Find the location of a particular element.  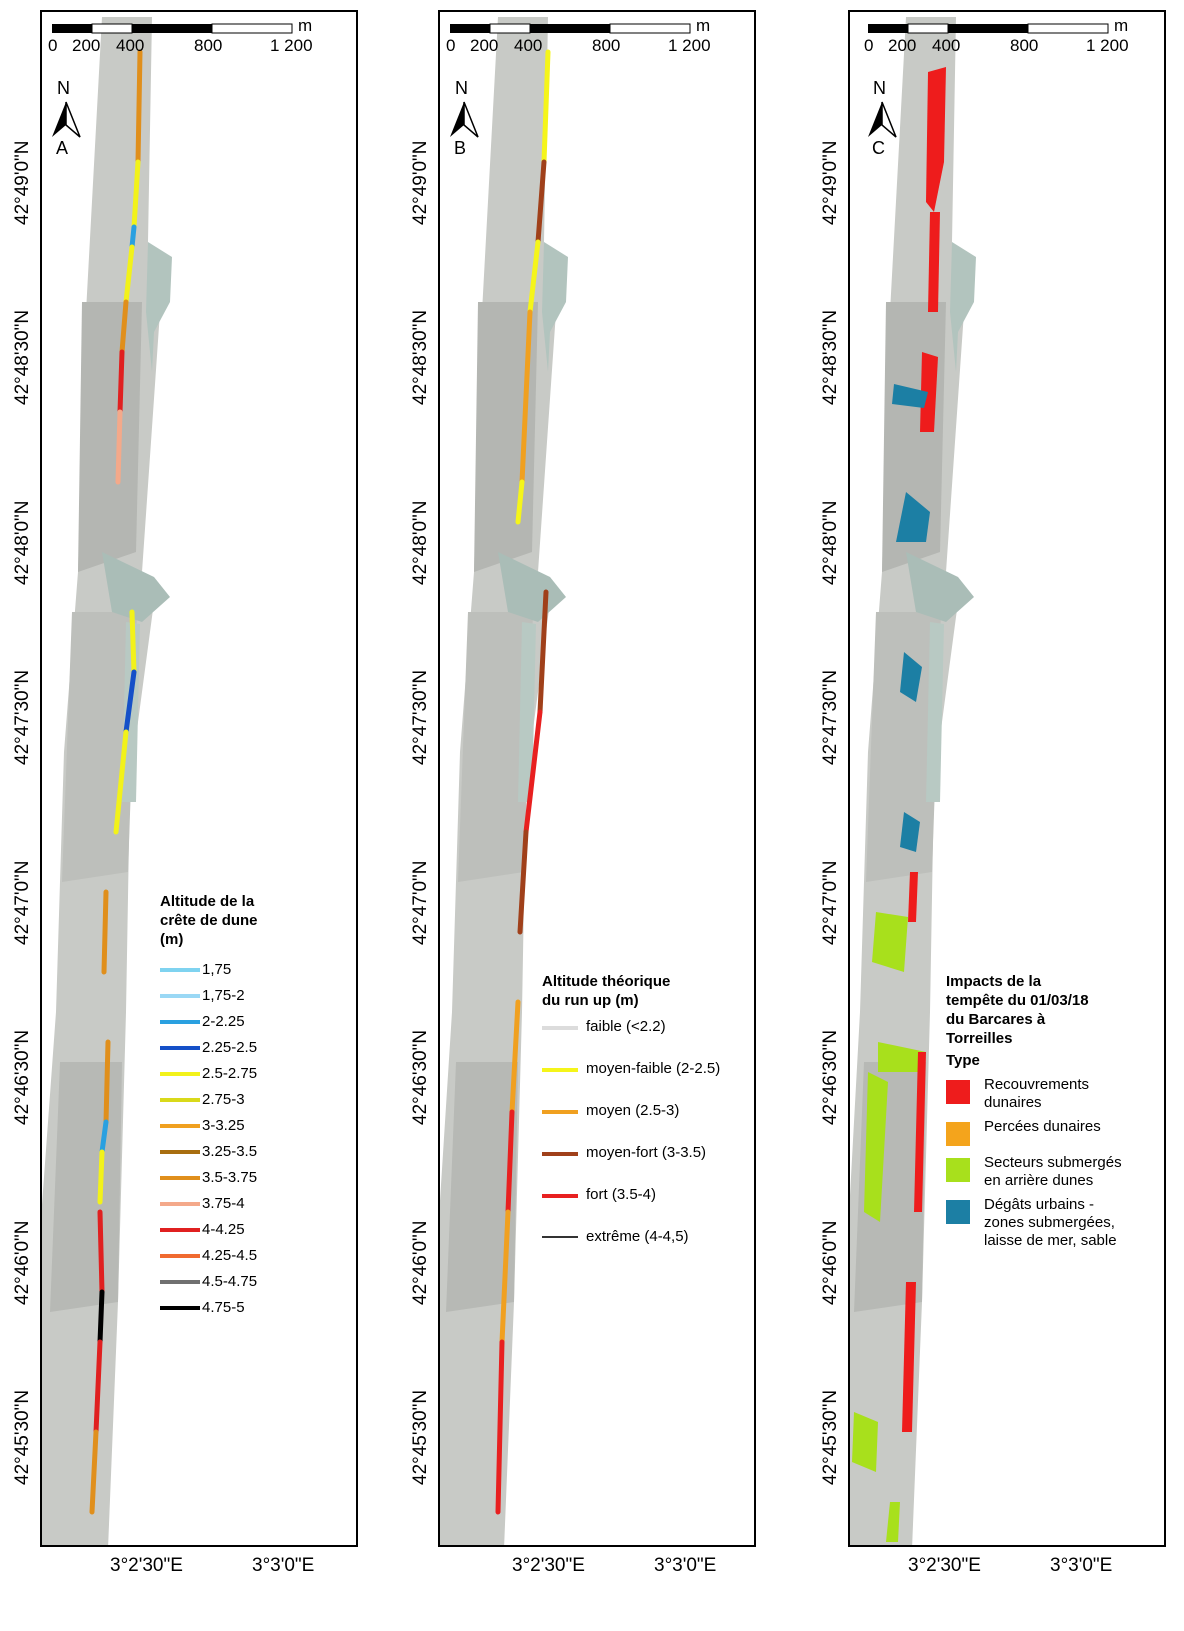

legend-a-item: 3.75-4 is located at coordinates (209, 1204).